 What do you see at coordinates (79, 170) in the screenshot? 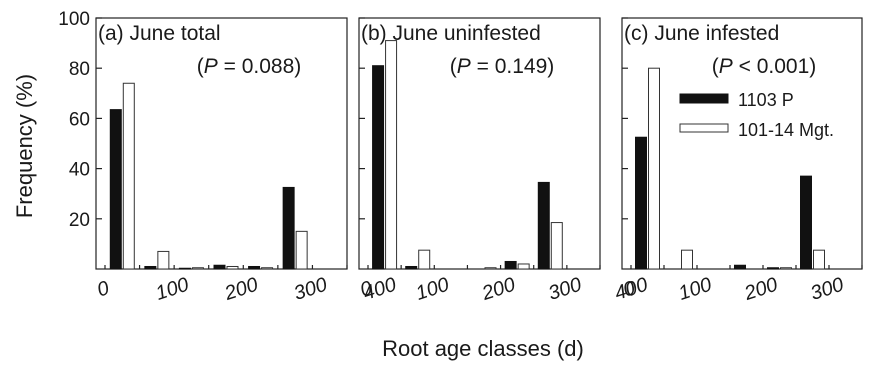
I see `y-tick-label: 40` at bounding box center [79, 170].